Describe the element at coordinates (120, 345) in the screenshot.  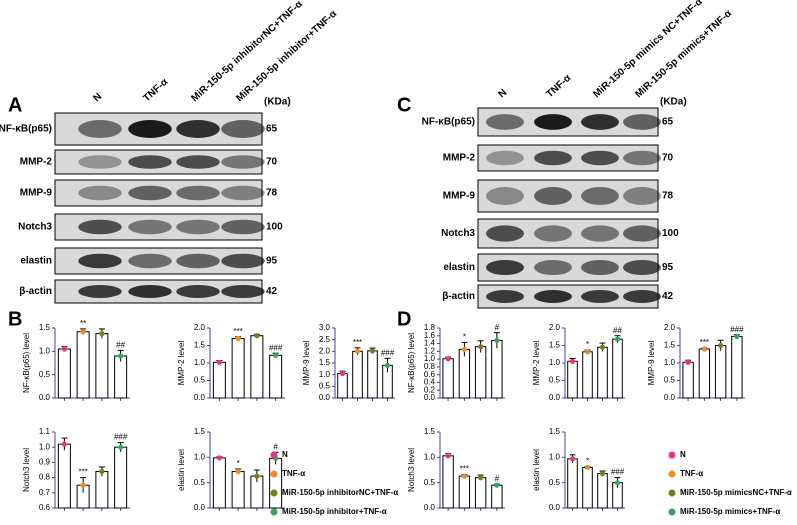
I see `significance: ##` at that location.